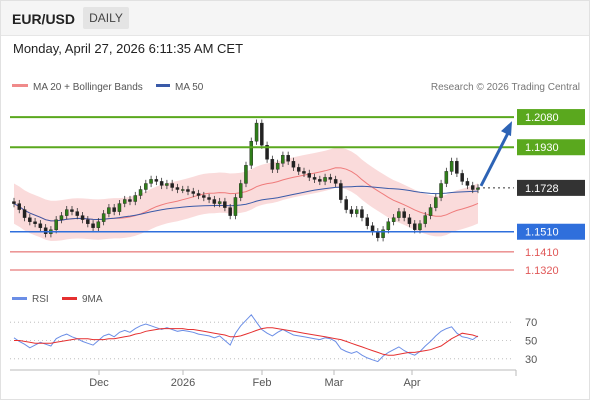 This screenshot has width=590, height=400. Describe the element at coordinates (262, 383) in the screenshot. I see `x-tick-label: Feb` at that location.